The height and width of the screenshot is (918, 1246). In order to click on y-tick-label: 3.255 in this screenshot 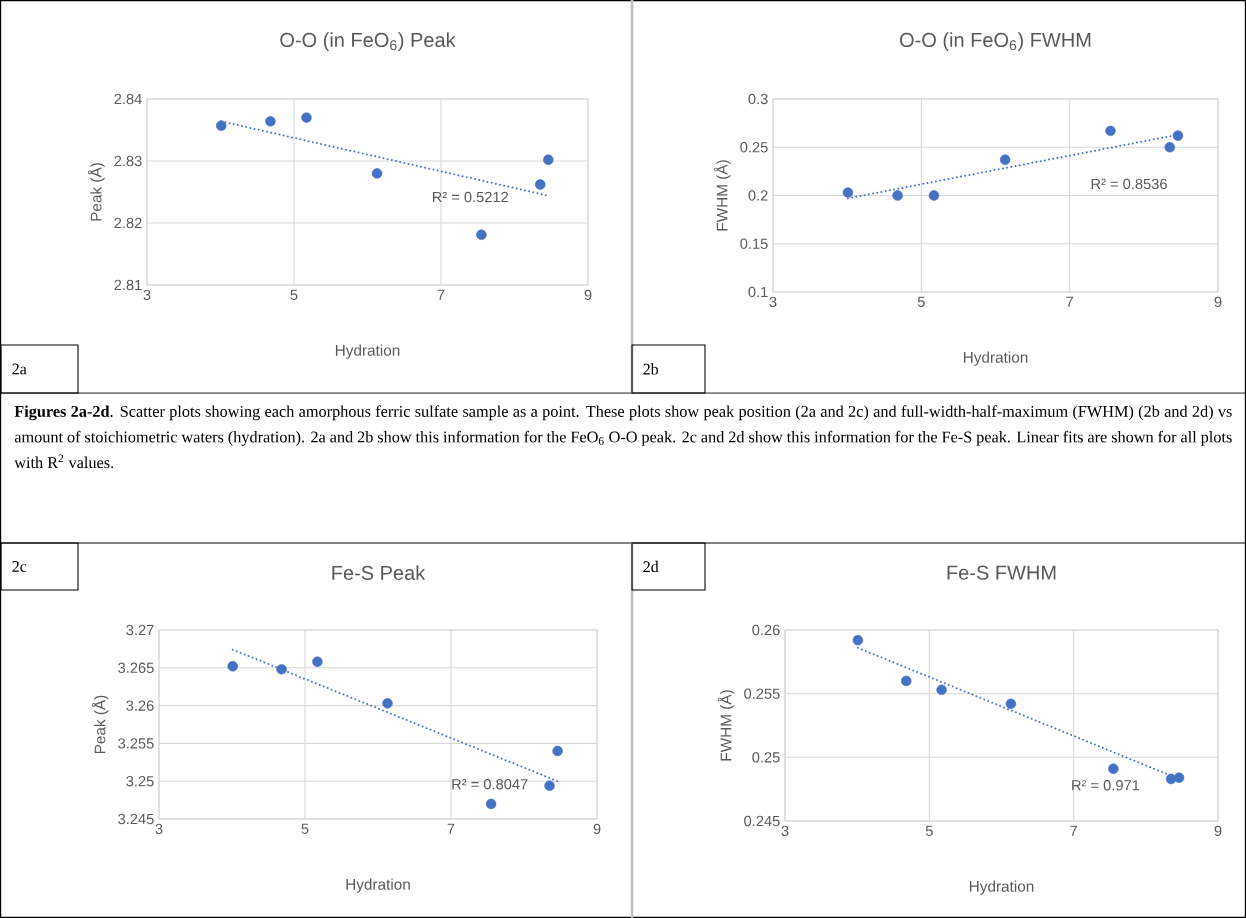, I will do `click(136, 743)`.